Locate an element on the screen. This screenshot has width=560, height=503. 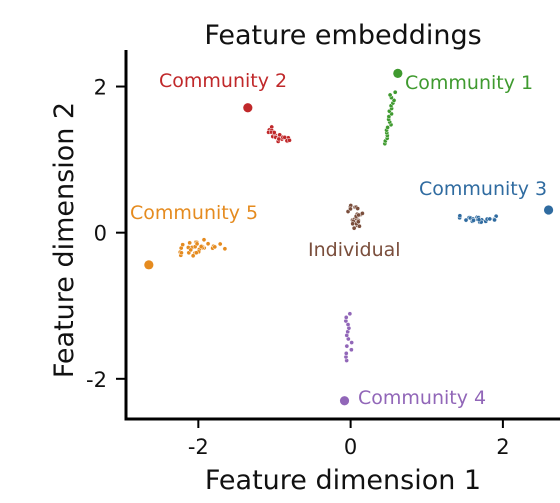
label-individual: Individual is located at coordinates (354, 250).